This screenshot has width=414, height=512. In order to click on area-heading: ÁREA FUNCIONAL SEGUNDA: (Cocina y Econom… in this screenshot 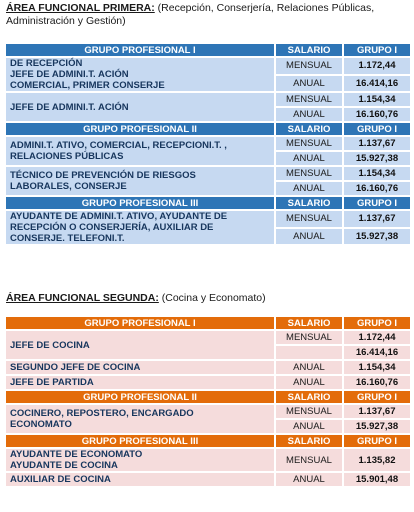, I will do `click(208, 298)`.